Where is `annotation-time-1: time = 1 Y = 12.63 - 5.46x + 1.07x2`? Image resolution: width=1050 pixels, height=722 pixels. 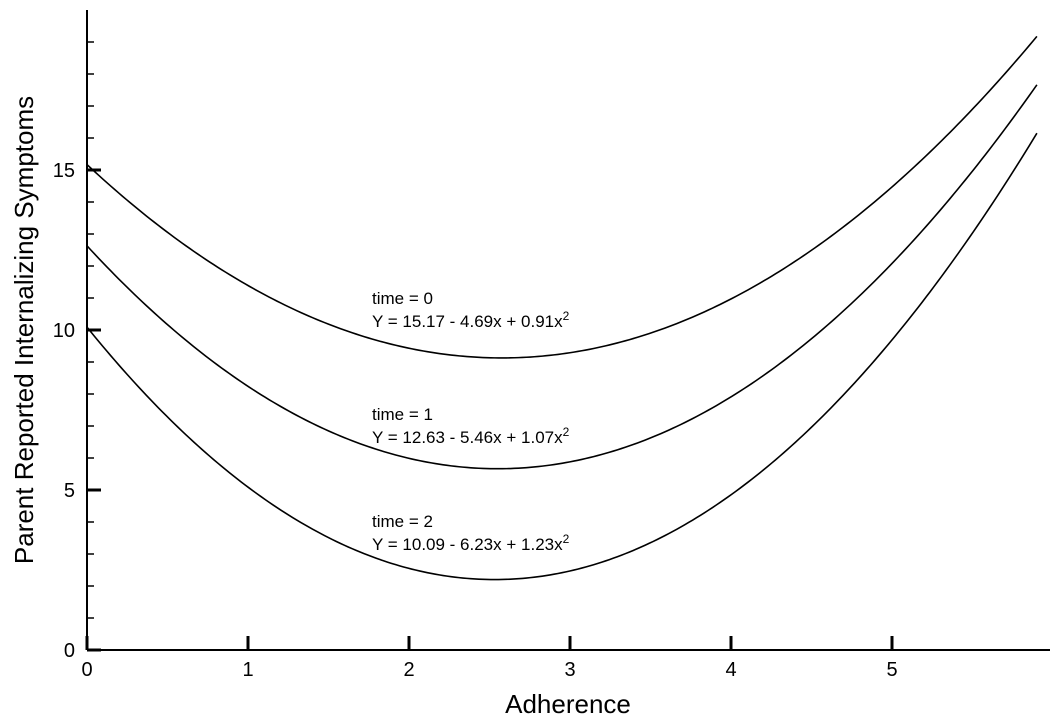 annotation-time-1: time = 1 Y = 12.63 - 5.46x + 1.07x2 is located at coordinates (471, 426).